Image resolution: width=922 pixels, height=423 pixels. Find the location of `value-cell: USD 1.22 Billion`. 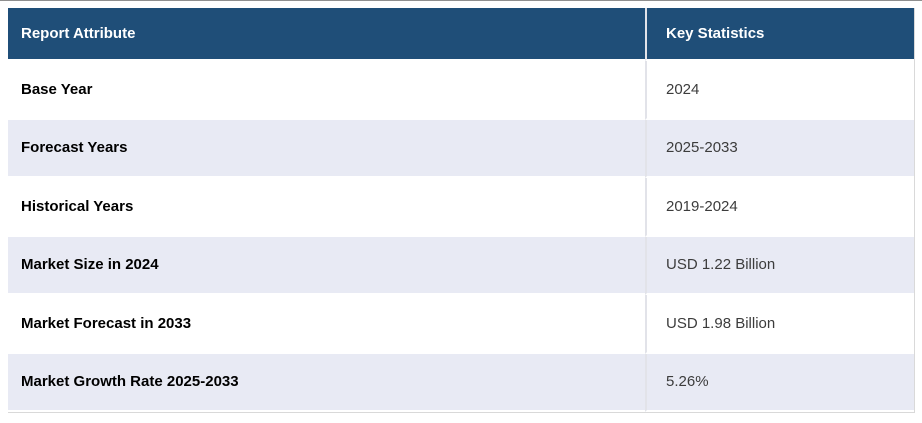

value-cell: USD 1.22 Billion is located at coordinates (779, 265).